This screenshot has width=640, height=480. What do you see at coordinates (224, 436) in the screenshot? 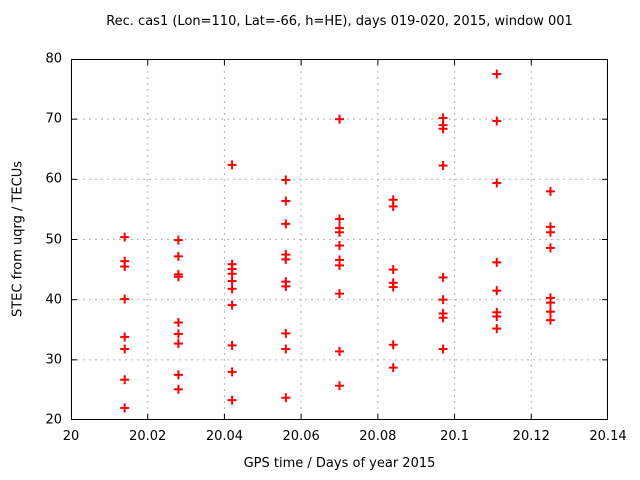
I see `x-tick-label: 20.04` at bounding box center [224, 436].